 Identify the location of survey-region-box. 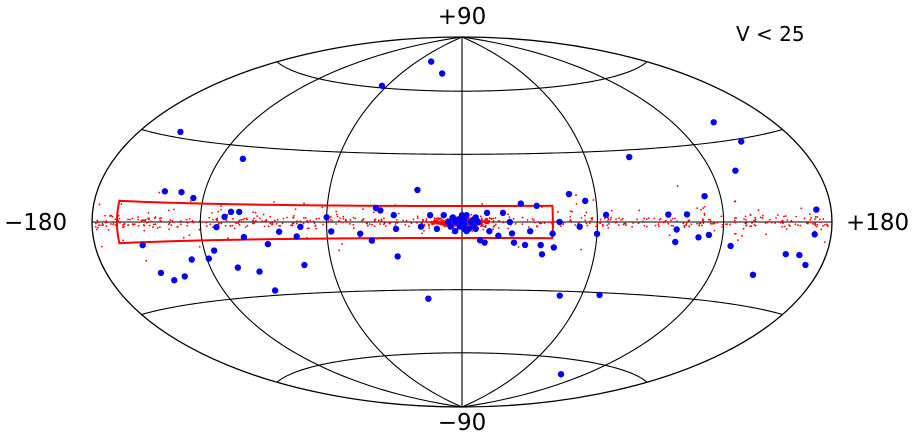
(334, 222).